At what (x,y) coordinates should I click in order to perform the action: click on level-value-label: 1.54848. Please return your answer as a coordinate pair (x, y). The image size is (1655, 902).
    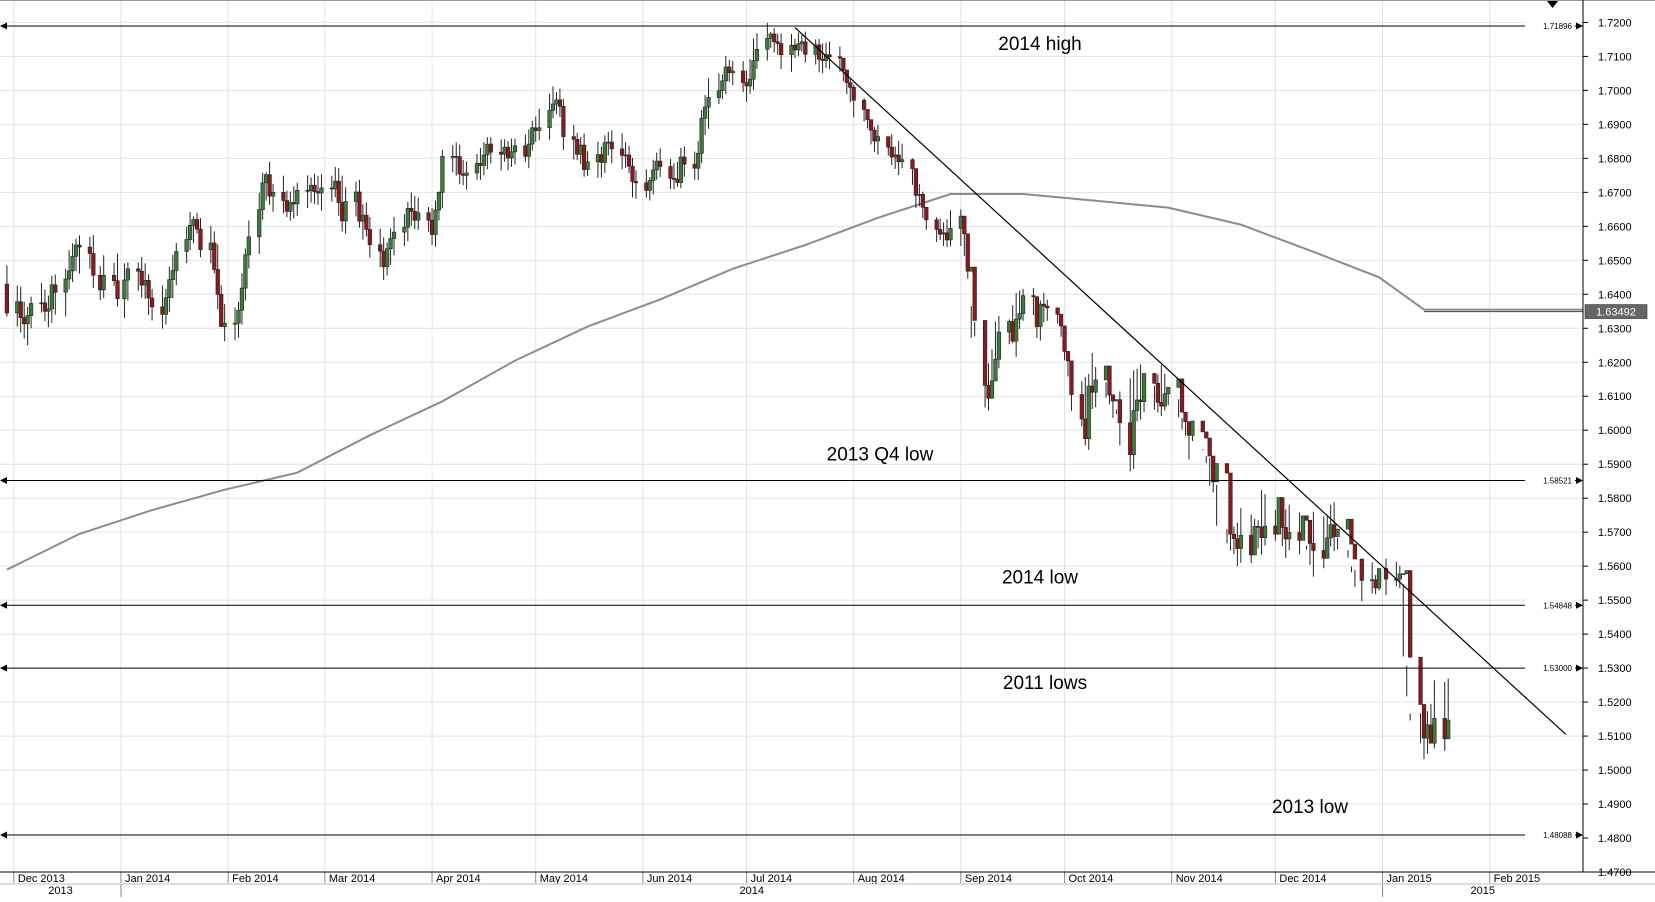
    Looking at the image, I should click on (1557, 605).